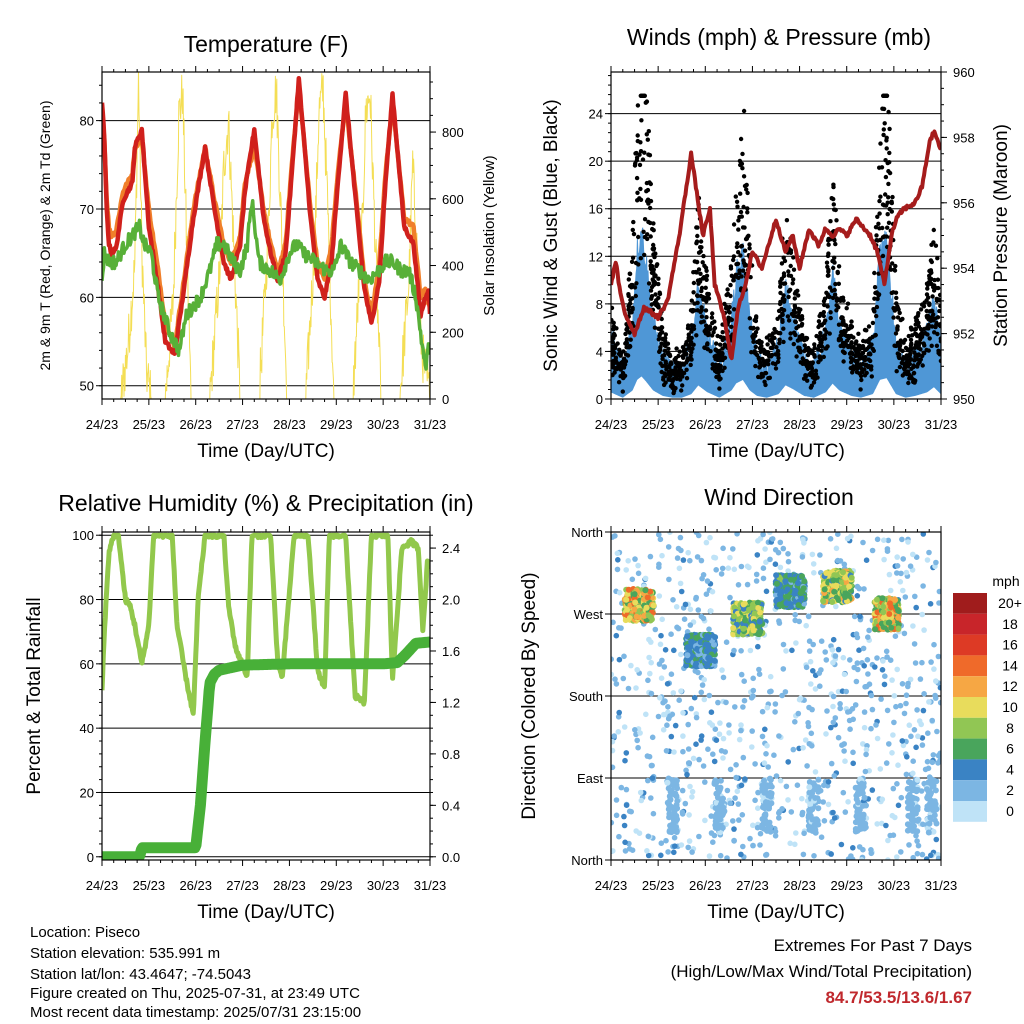 The width and height of the screenshot is (1024, 1024). I want to click on x-tick-label: 28/23, so click(289, 885).